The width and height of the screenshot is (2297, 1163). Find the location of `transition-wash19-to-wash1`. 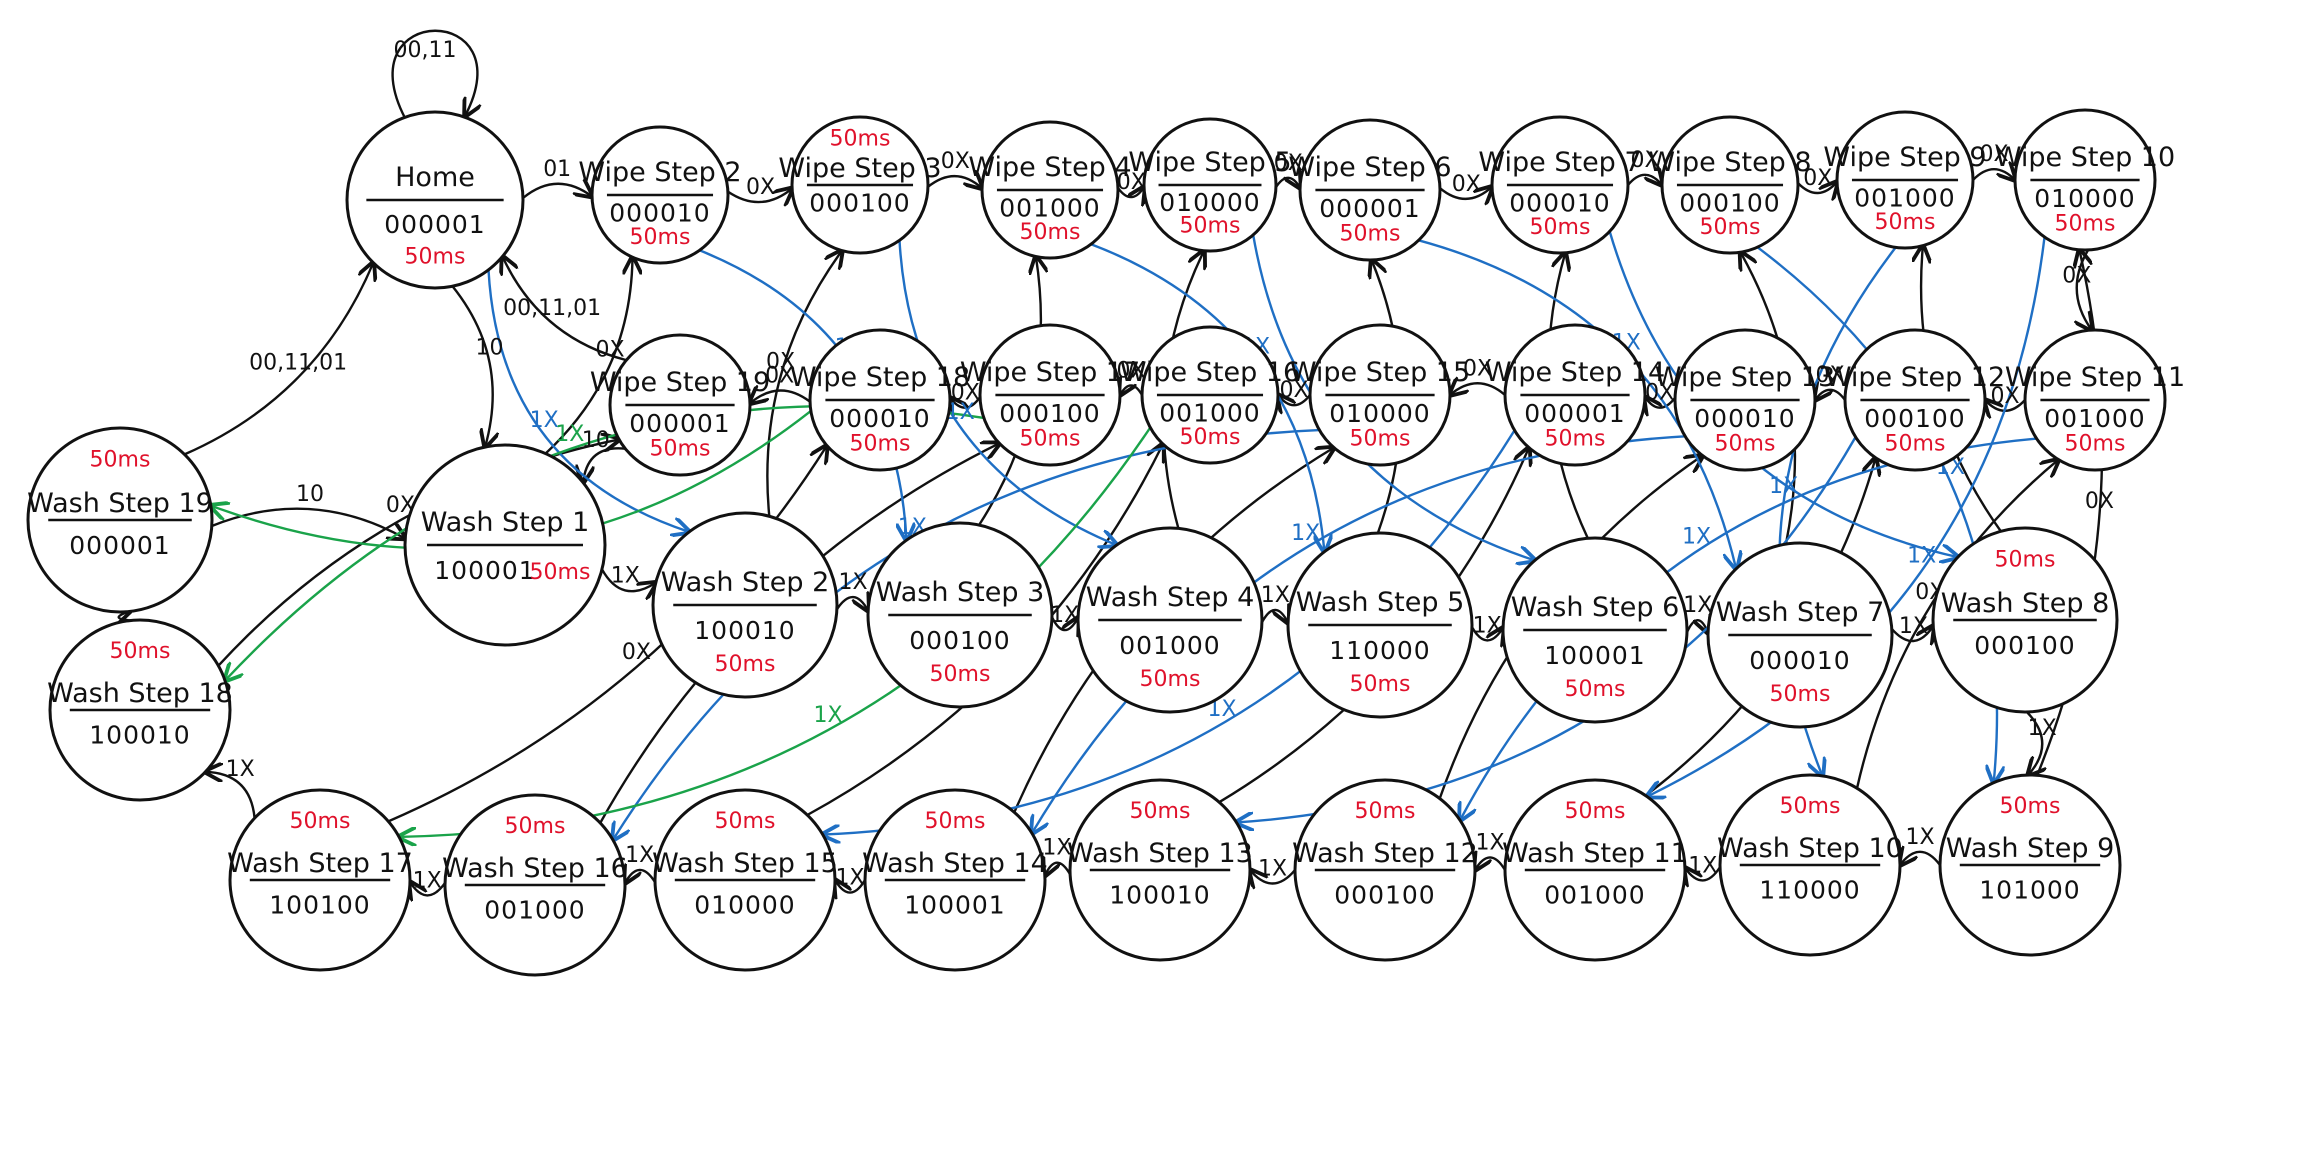

transition-wash19-to-wash1 is located at coordinates (308, 523).